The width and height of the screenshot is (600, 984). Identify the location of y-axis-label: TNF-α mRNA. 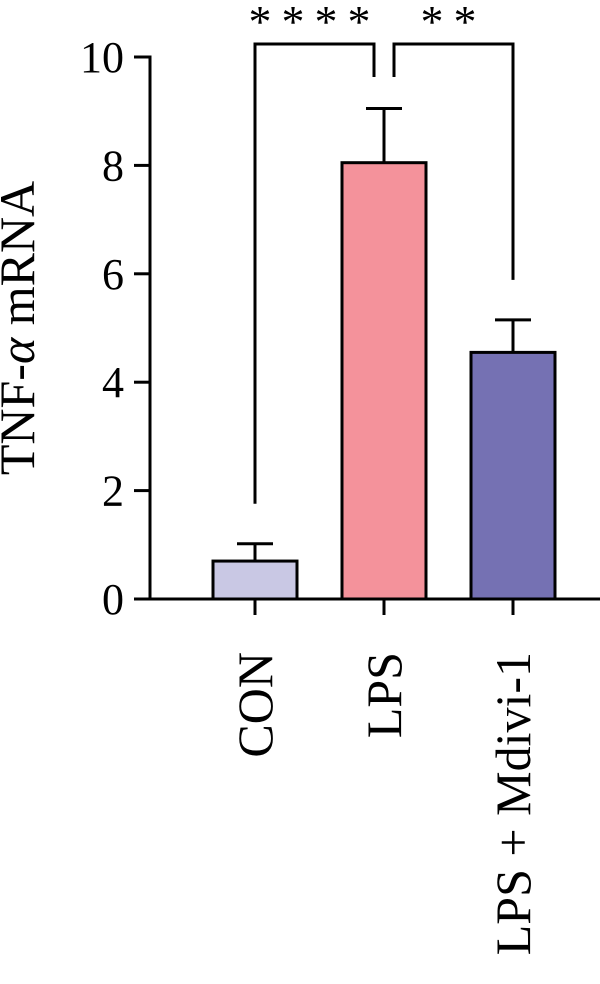
(22, 328).